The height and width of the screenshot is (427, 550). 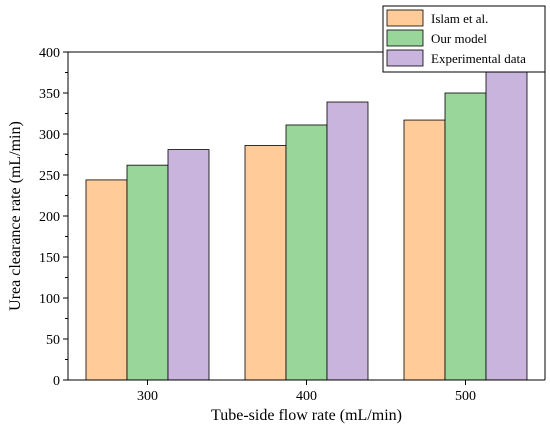 I want to click on legend-label: Experimental data, so click(x=478, y=58).